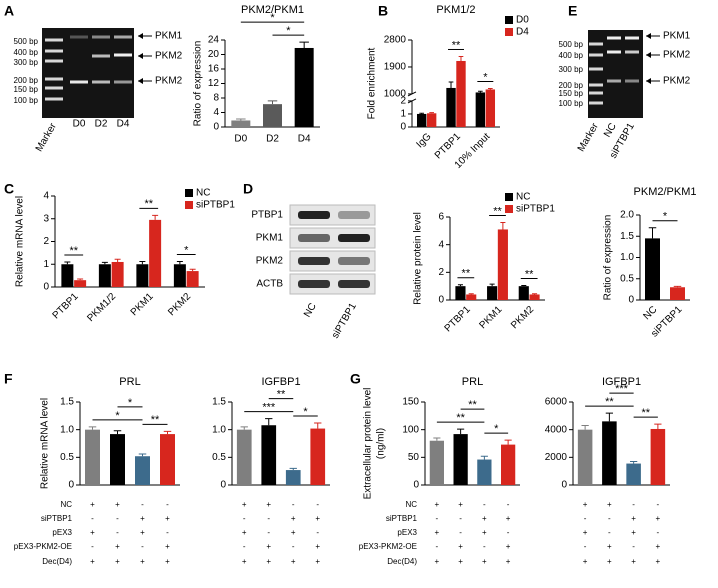 This screenshot has width=718, height=588. I want to click on condition-label: pEX3, so click(62, 532).